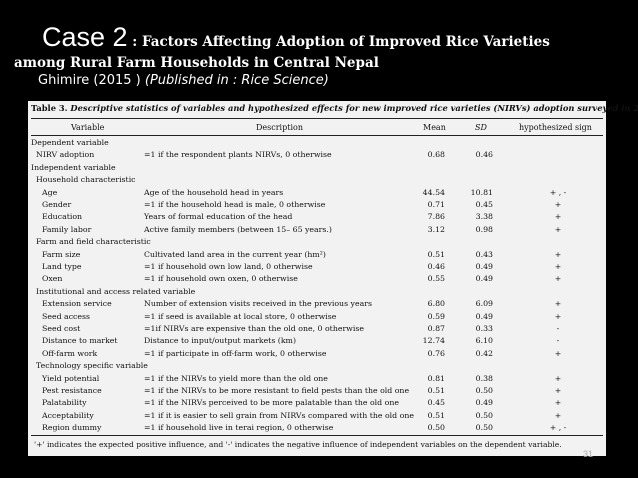 This screenshot has height=478, width=638. What do you see at coordinates (436, 353) in the screenshot?
I see `row-mean: 0.76` at bounding box center [436, 353].